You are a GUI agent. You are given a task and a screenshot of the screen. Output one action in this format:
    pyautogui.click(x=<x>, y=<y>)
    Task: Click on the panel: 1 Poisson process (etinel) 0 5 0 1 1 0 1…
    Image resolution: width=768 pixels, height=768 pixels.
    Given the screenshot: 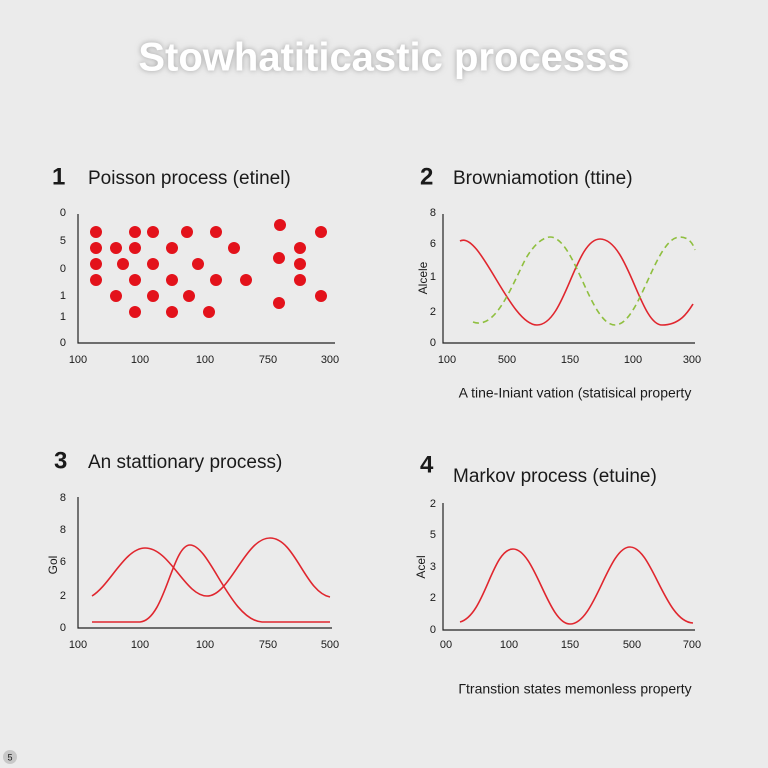 What is the action you would take?
    pyautogui.click(x=195, y=264)
    